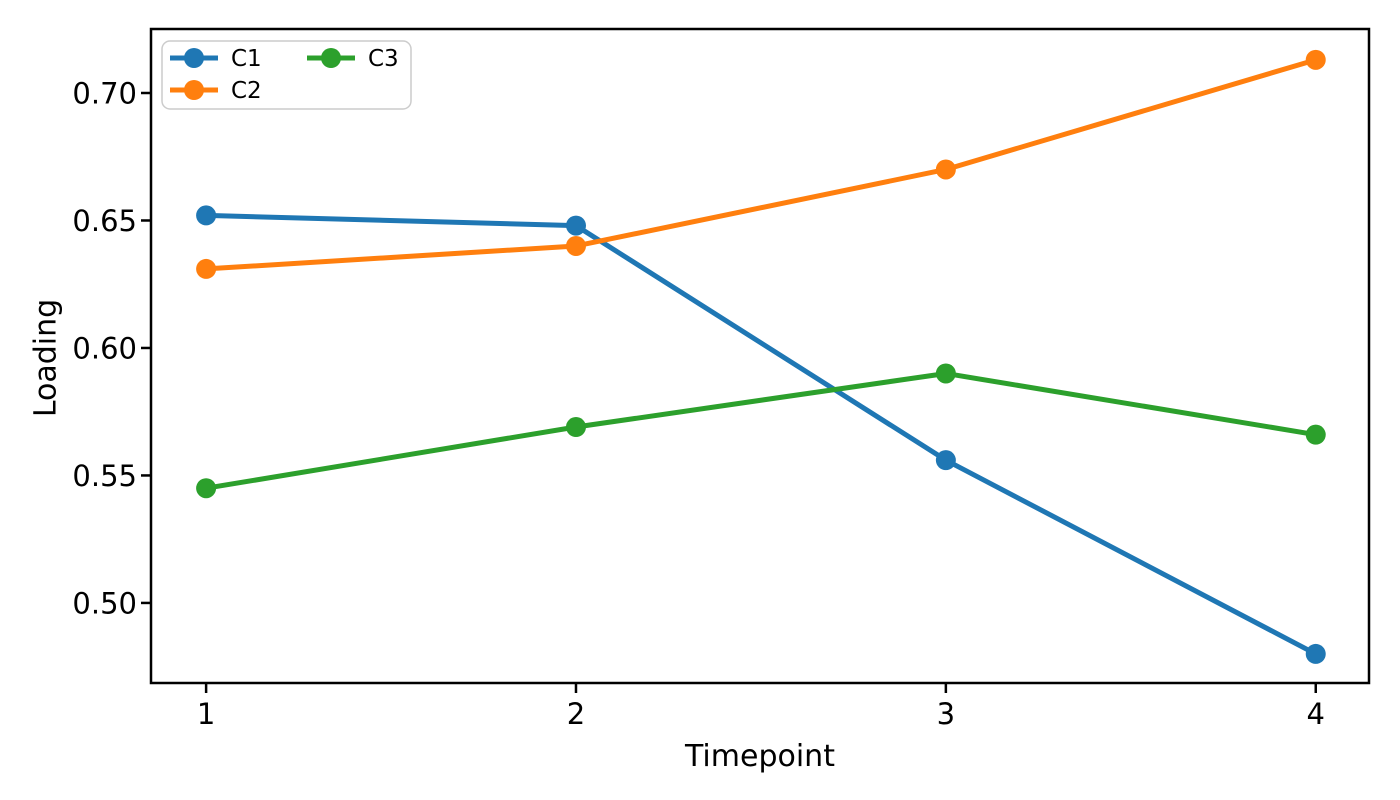  I want to click on y-tick-label: 0.60, so click(104, 348).